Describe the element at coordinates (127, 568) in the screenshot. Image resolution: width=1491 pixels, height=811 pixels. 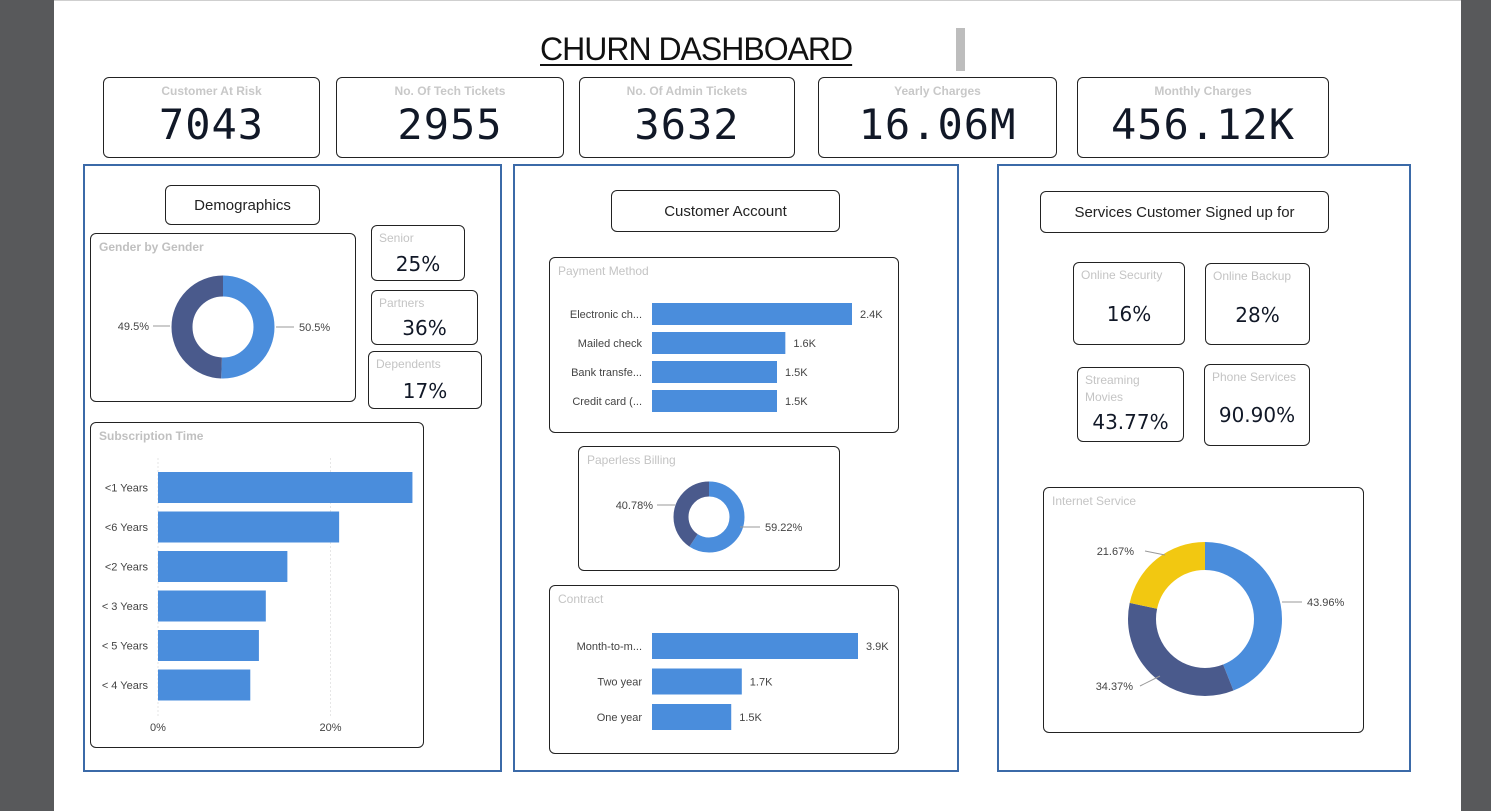
I see `category-label: <2 Years` at that location.